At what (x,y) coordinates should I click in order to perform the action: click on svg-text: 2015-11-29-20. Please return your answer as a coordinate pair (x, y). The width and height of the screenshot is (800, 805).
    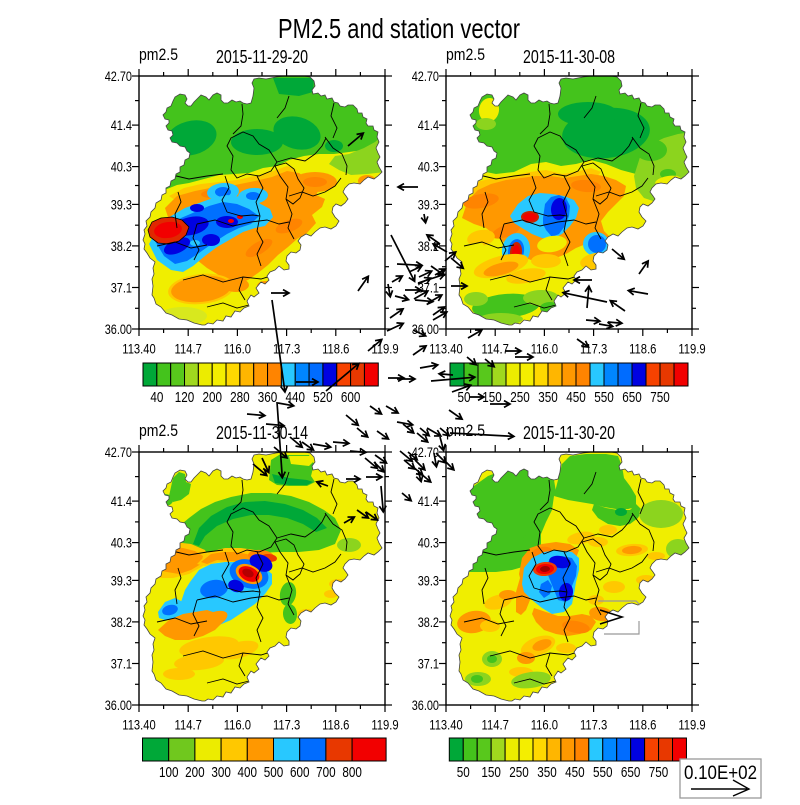
    Looking at the image, I should click on (262, 57).